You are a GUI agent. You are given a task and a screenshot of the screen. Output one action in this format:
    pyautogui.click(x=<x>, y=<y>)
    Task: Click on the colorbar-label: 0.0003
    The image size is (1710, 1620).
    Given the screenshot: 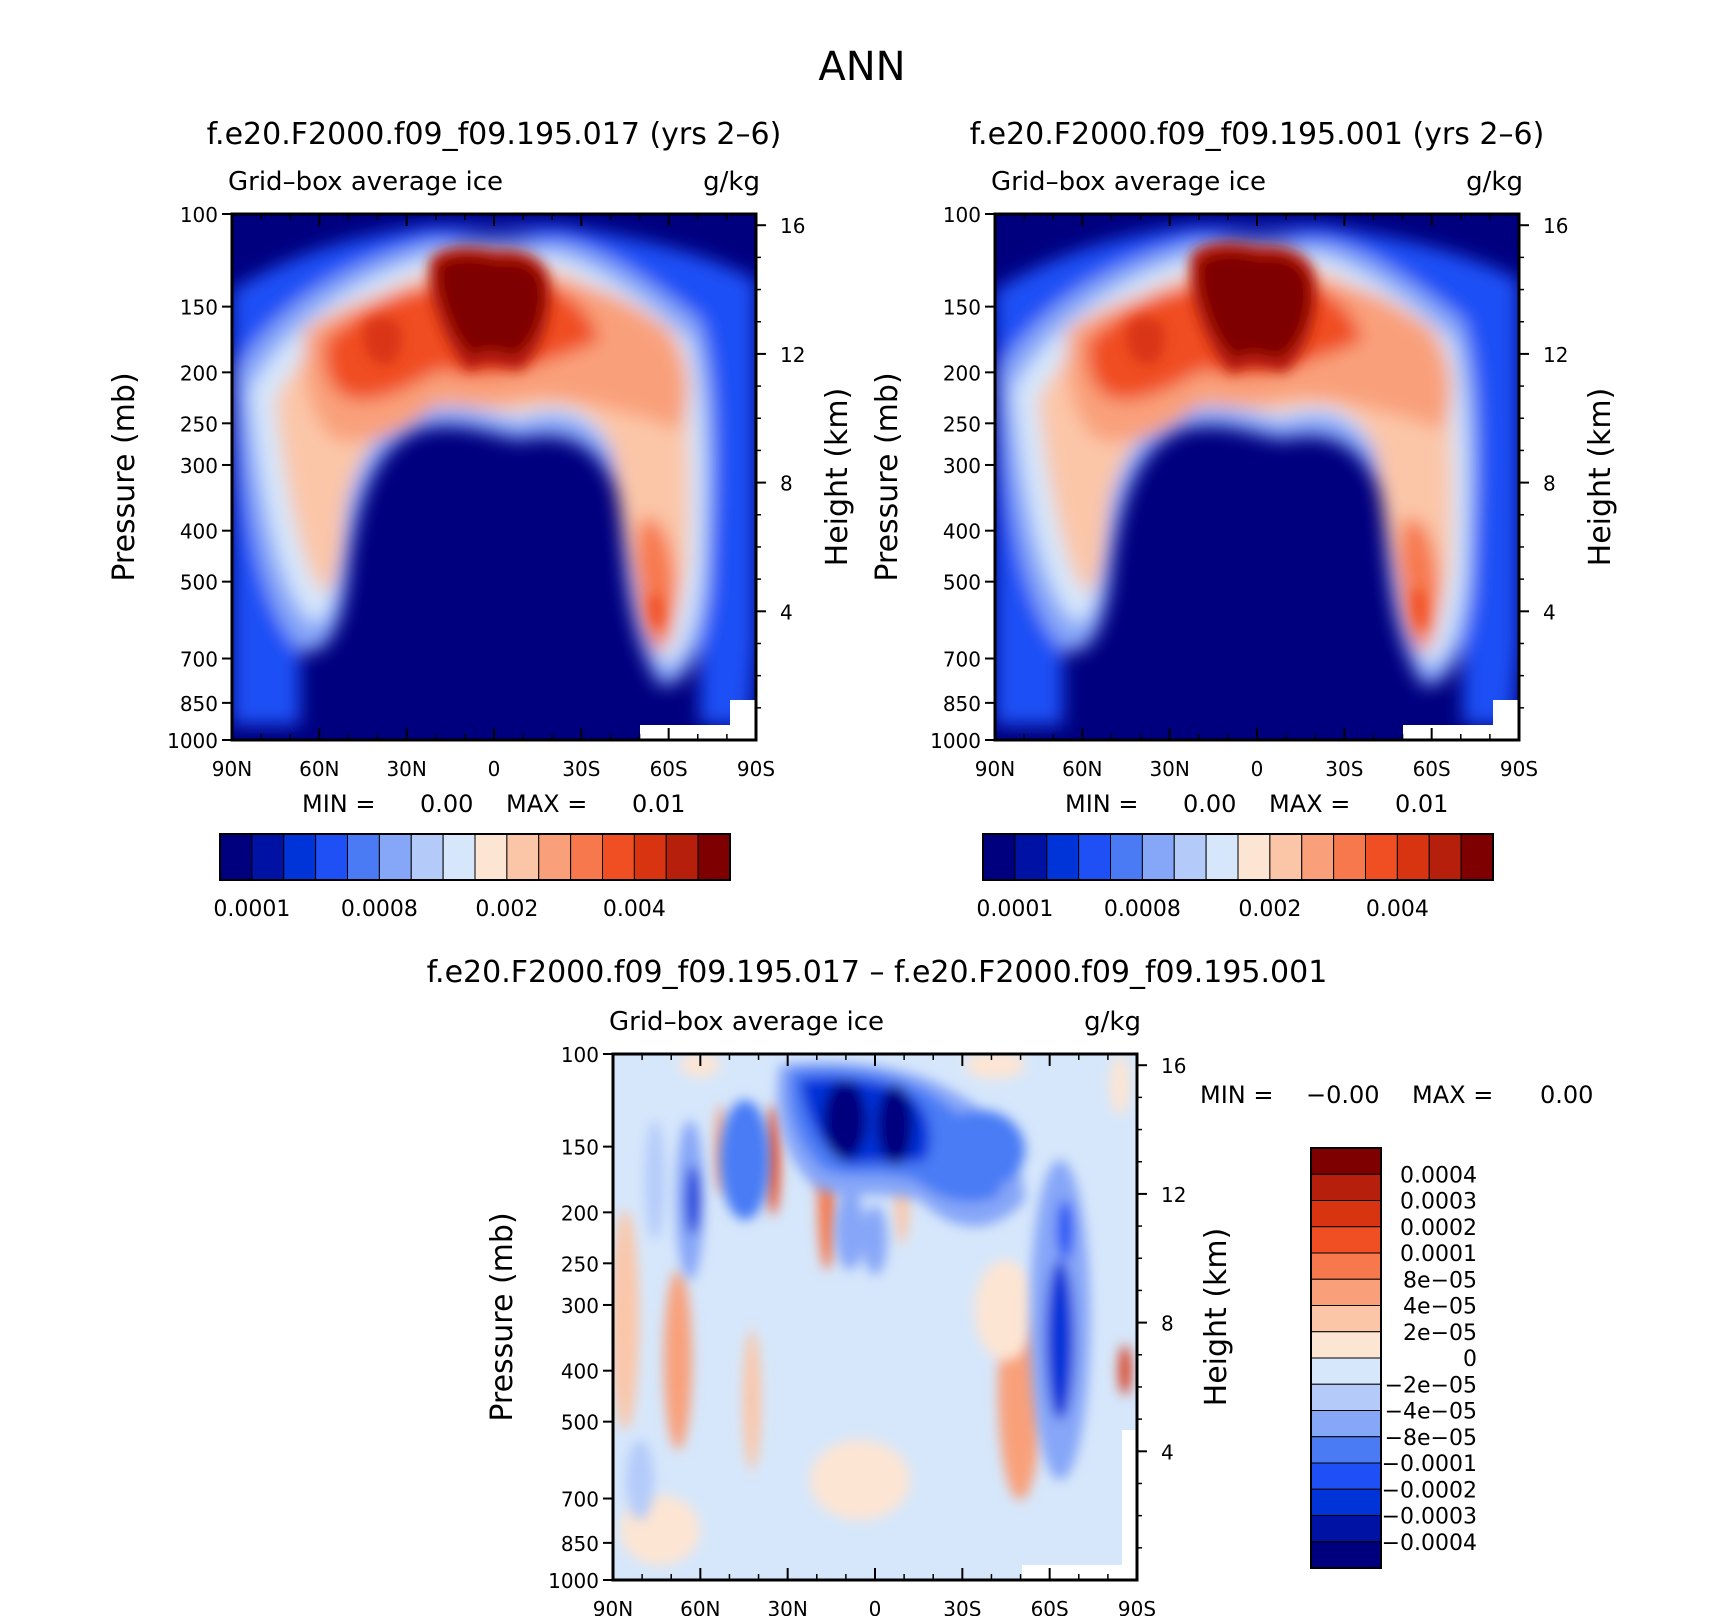 What is the action you would take?
    pyautogui.click(x=1438, y=1202)
    